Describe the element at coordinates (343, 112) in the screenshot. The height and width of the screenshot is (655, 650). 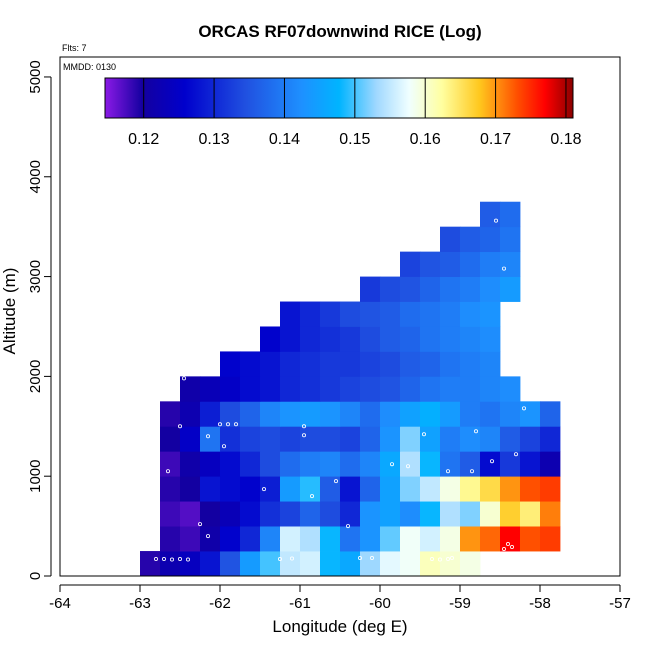
I see `colorbar: 0.12 0.13 0.14 0.15 0.16 0.17 0.18` at that location.